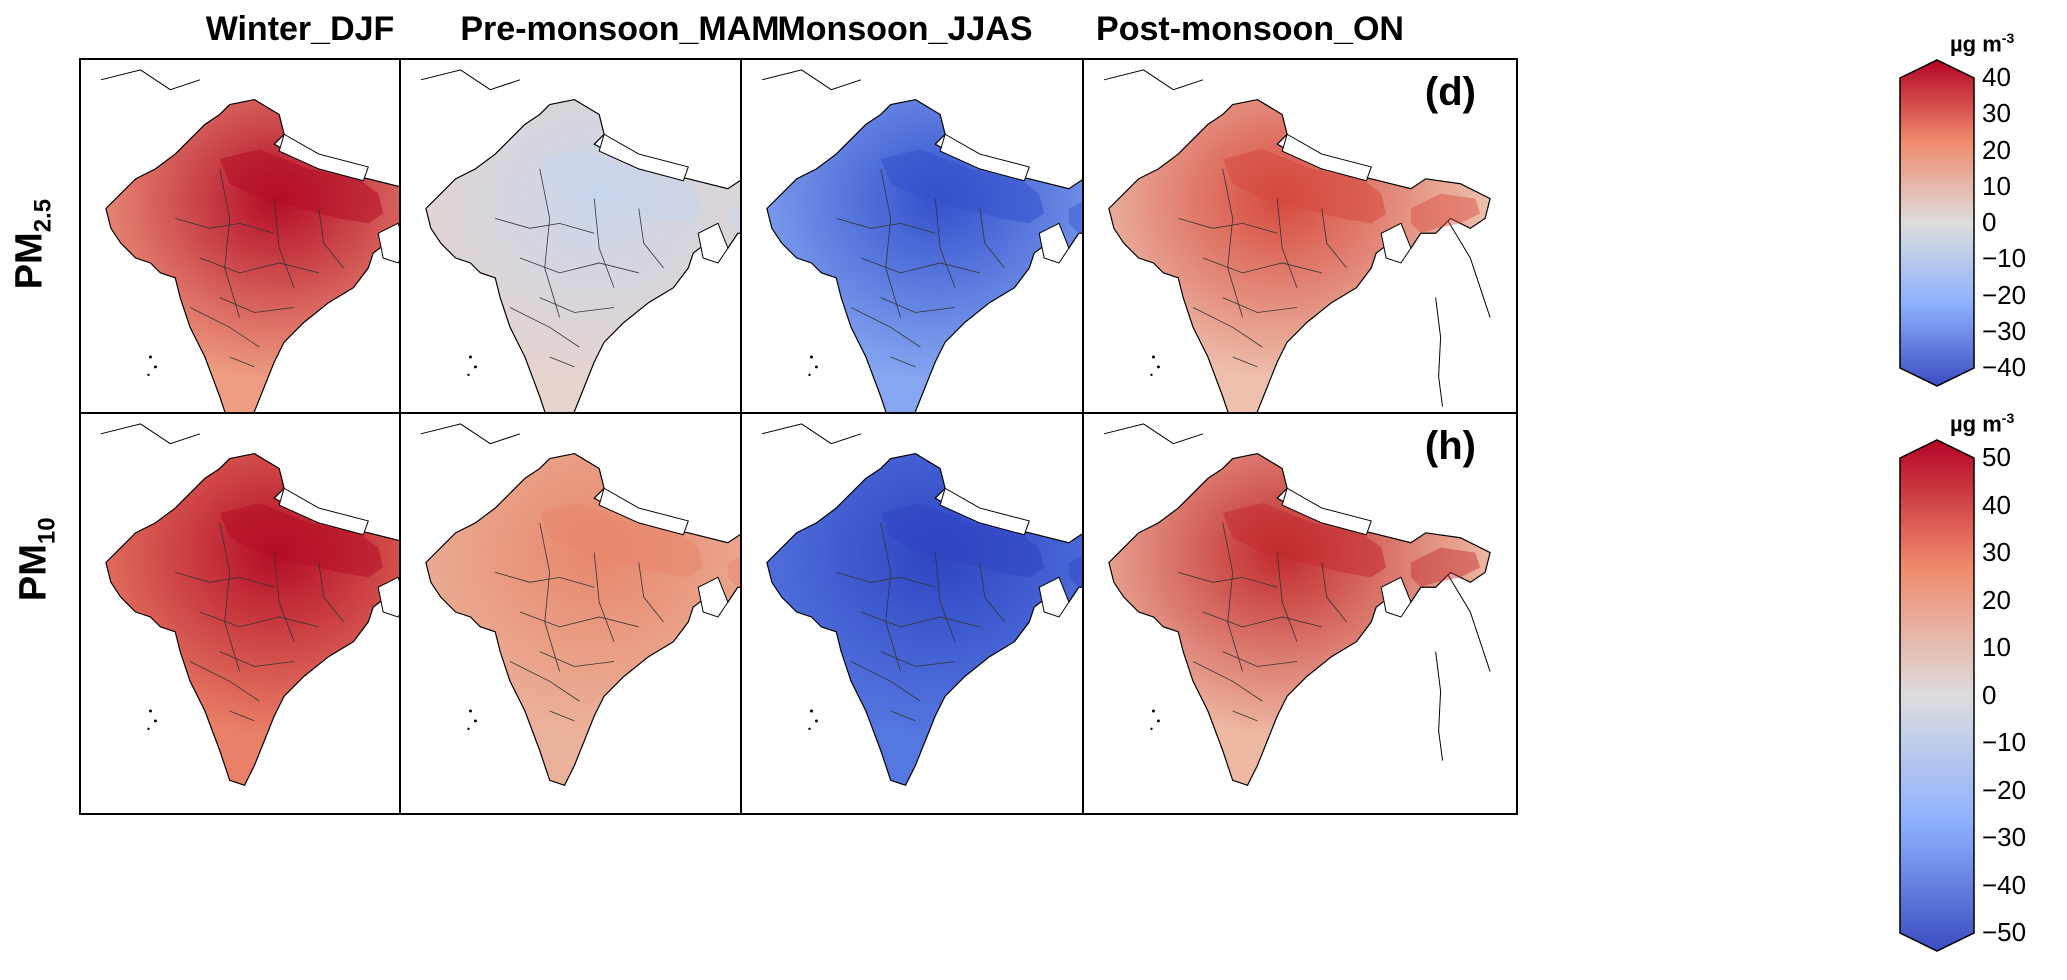 Image resolution: width=2067 pixels, height=980 pixels. I want to click on colorbar-tick: 50, so click(1996, 457).